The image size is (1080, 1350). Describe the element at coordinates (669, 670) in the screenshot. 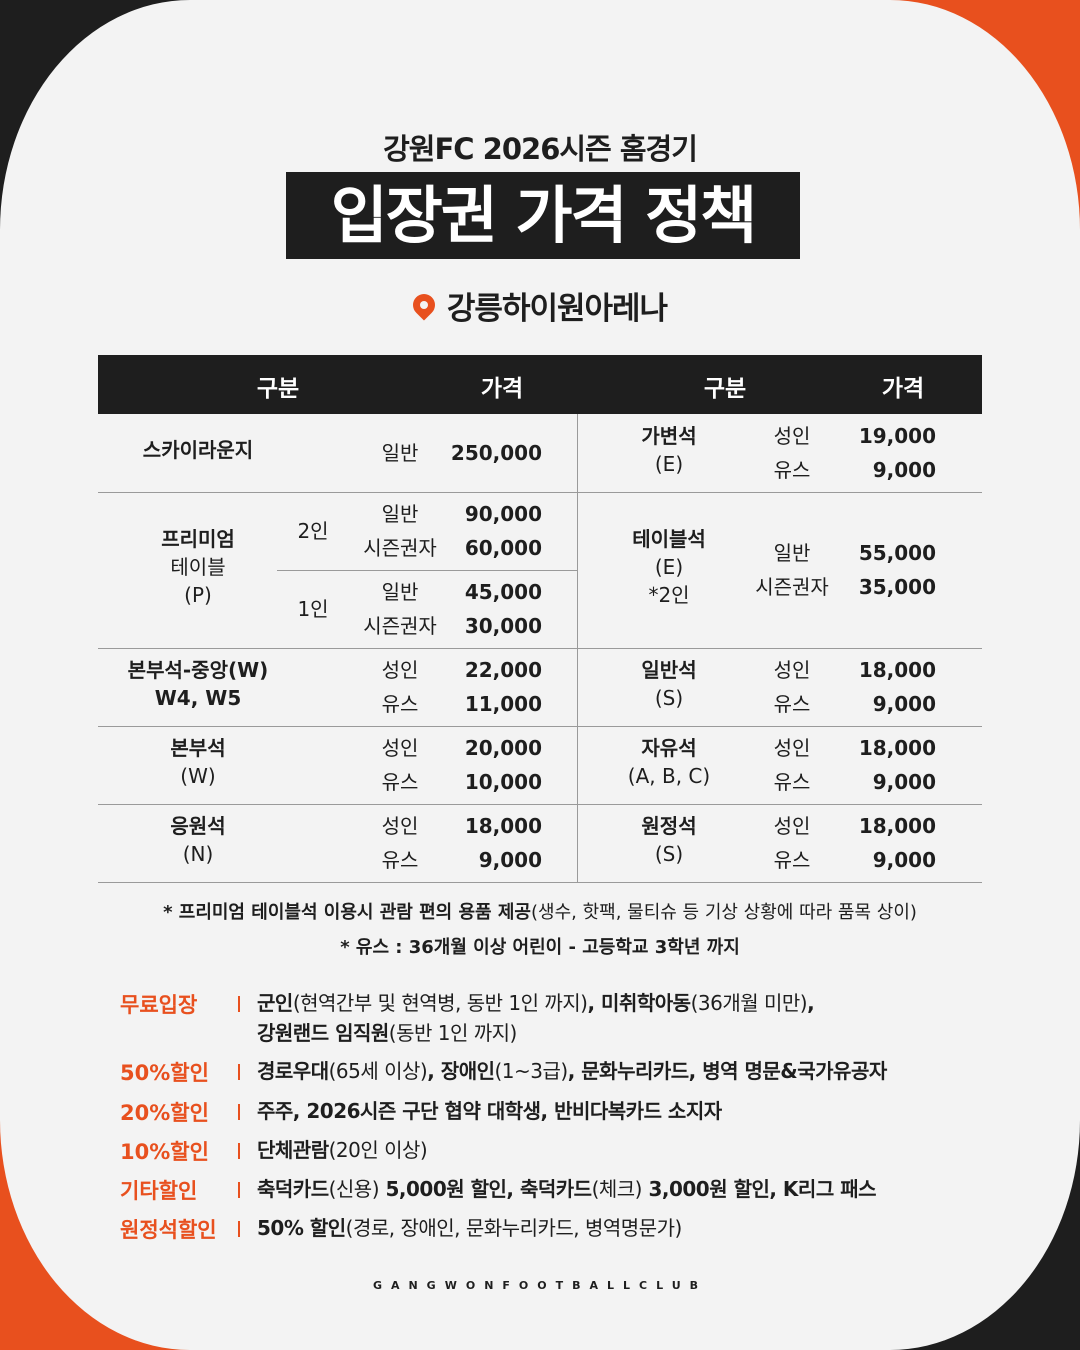

I see `seat-name: 일반석` at that location.